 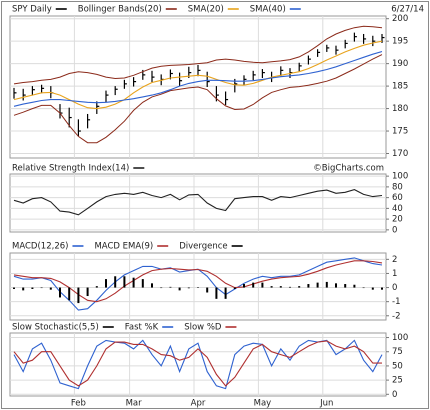 What do you see at coordinates (394, 260) in the screenshot?
I see `y-tick-label: 2` at bounding box center [394, 260].